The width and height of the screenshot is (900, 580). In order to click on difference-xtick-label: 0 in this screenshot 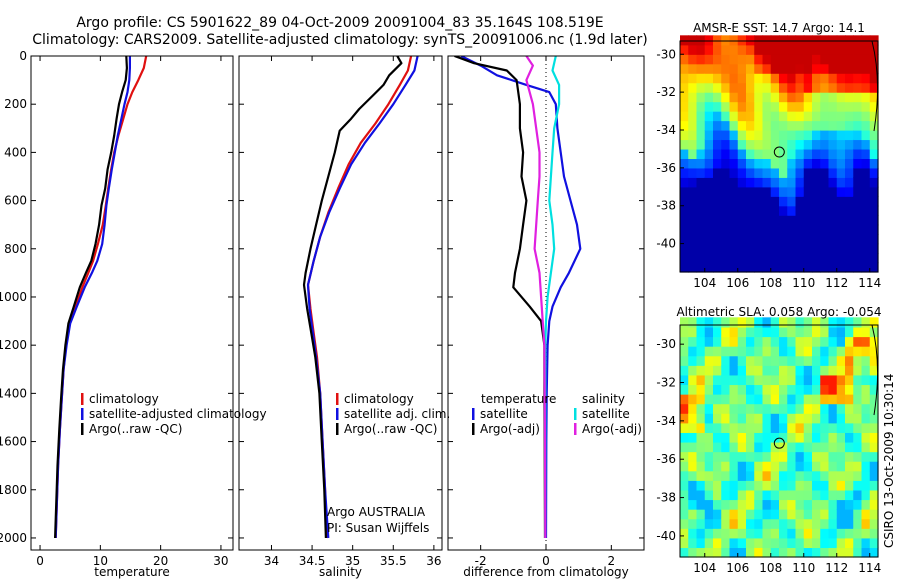, I will do `click(546, 561)`.